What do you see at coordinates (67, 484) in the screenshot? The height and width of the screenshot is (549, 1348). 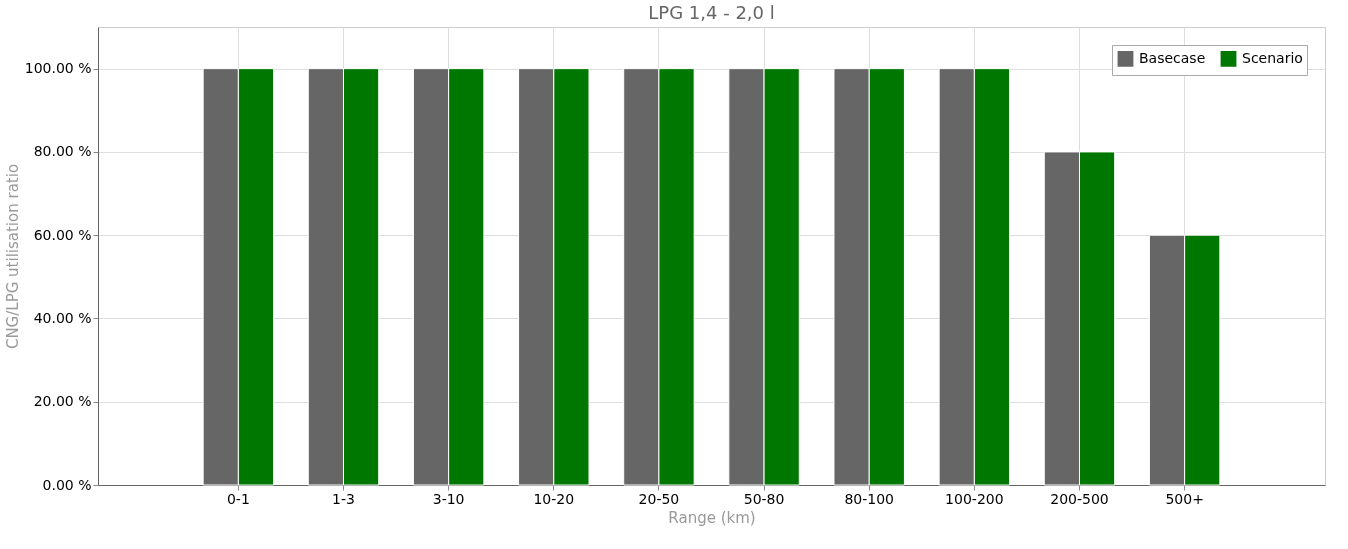 I see `y-tick-label: 0.00 %` at bounding box center [67, 484].